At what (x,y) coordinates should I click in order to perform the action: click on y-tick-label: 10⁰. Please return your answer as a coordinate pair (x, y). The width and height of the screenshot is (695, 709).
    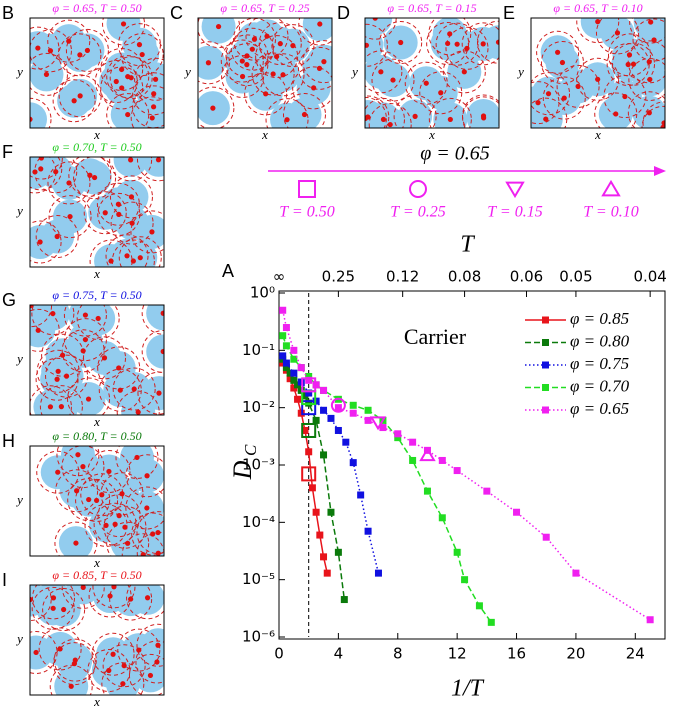
    Looking at the image, I should click on (262, 293).